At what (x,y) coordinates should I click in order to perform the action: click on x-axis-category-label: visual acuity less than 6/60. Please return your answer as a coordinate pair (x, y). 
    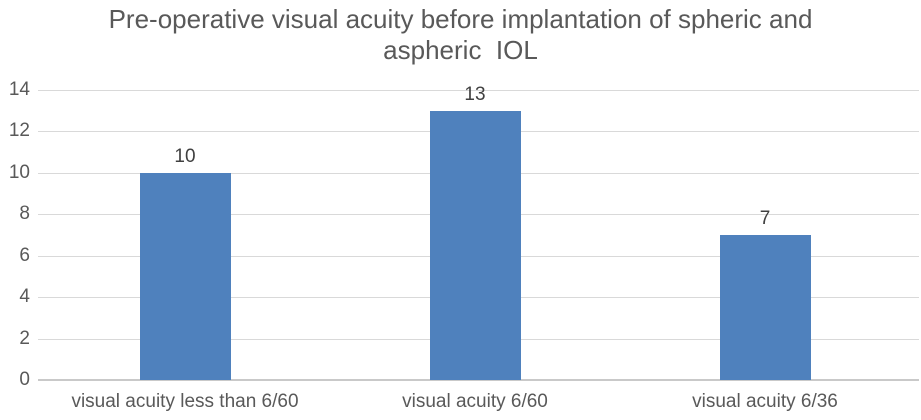
    Looking at the image, I should click on (185, 401).